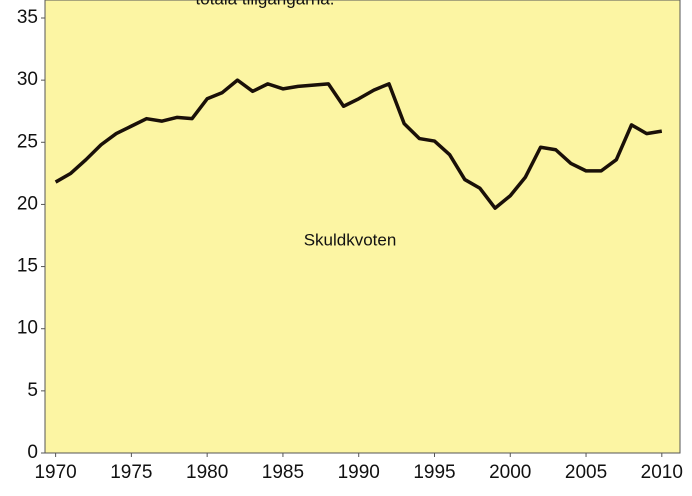 The image size is (692, 496). I want to click on x-tick-label: 1990, so click(359, 472).